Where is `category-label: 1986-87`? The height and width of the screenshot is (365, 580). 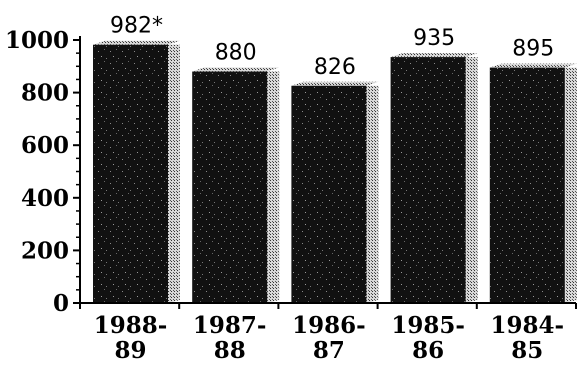
category-label: 1986-87 is located at coordinates (329, 338).